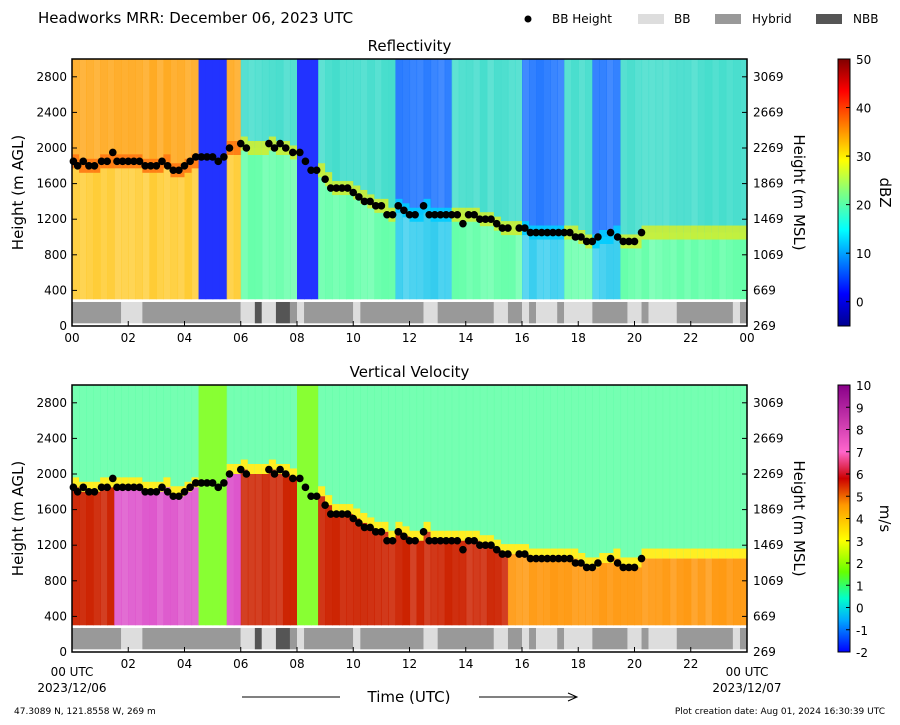 This screenshot has width=900, height=725. Describe the element at coordinates (799, 518) in the screenshot. I see `y-right-axis-label: Height (m MSL)` at that location.